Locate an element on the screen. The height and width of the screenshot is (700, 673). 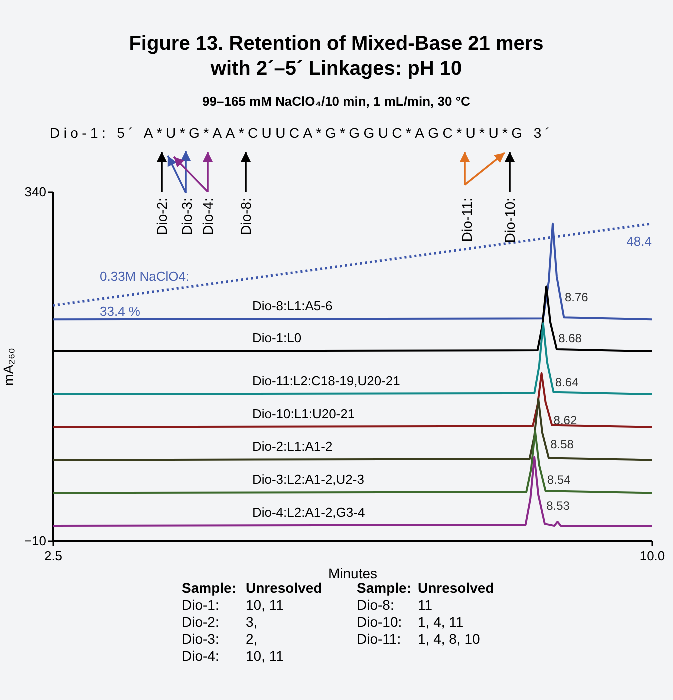
series-label: Dio-10:L1:U20-21 is located at coordinates (304, 414).